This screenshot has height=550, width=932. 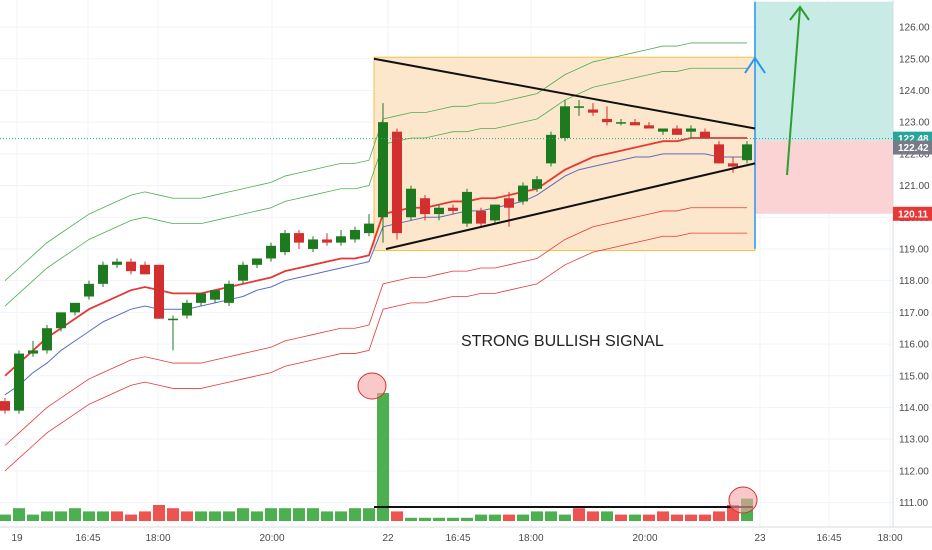 What do you see at coordinates (760, 538) in the screenshot?
I see `x-tick-label: 23` at bounding box center [760, 538].